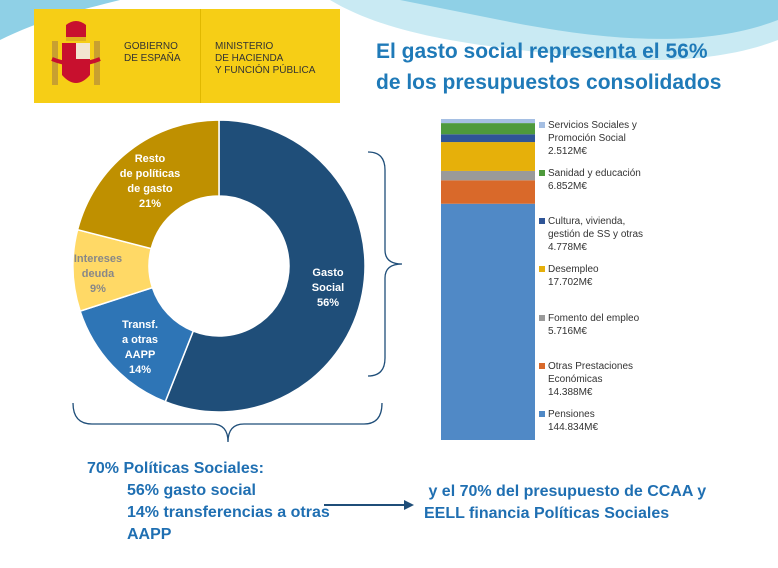  What do you see at coordinates (389, 30) in the screenshot?
I see `header-swoosh` at bounding box center [389, 30].